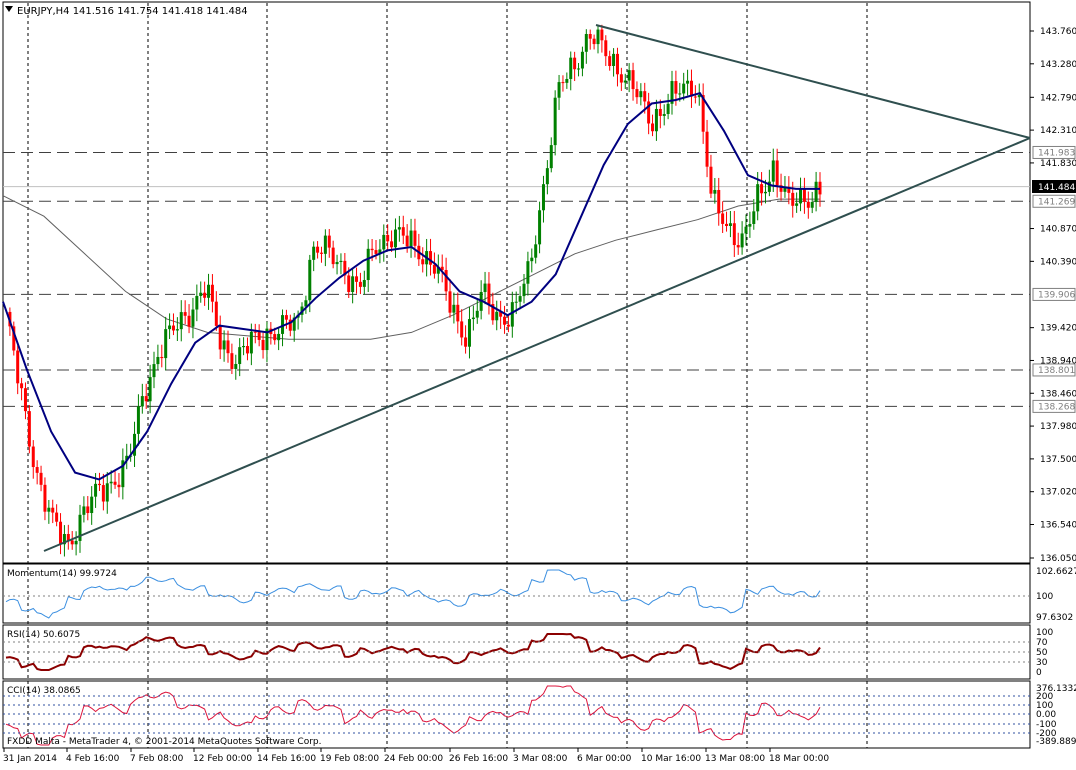 Image resolution: width=1076 pixels, height=770 pixels. What do you see at coordinates (516, 593) in the screenshot?
I see `momentum-pane` at bounding box center [516, 593].